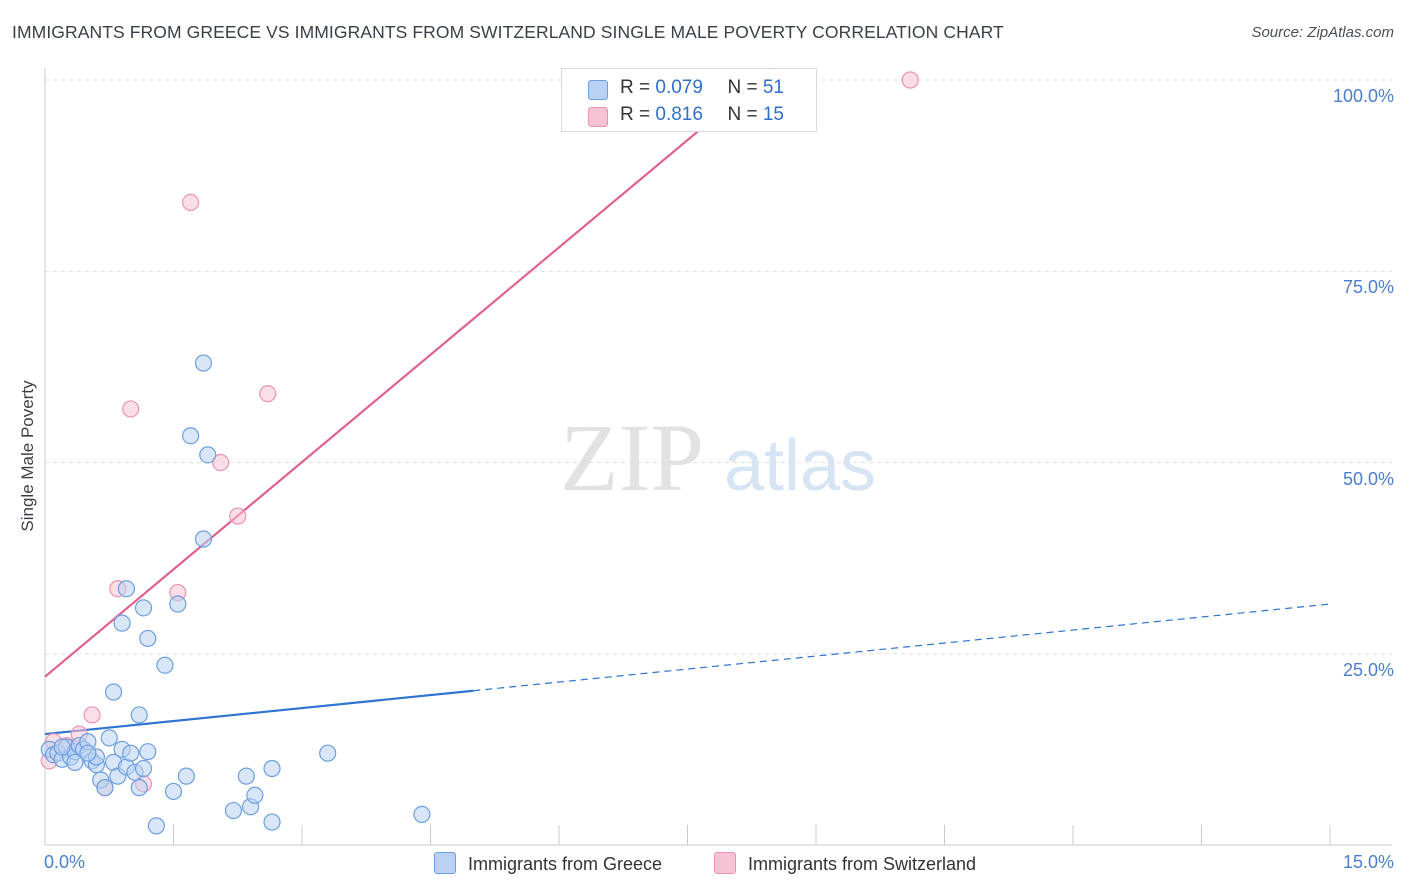 The image size is (1406, 892). I want to click on legend-swatch-greece, so click(598, 90).